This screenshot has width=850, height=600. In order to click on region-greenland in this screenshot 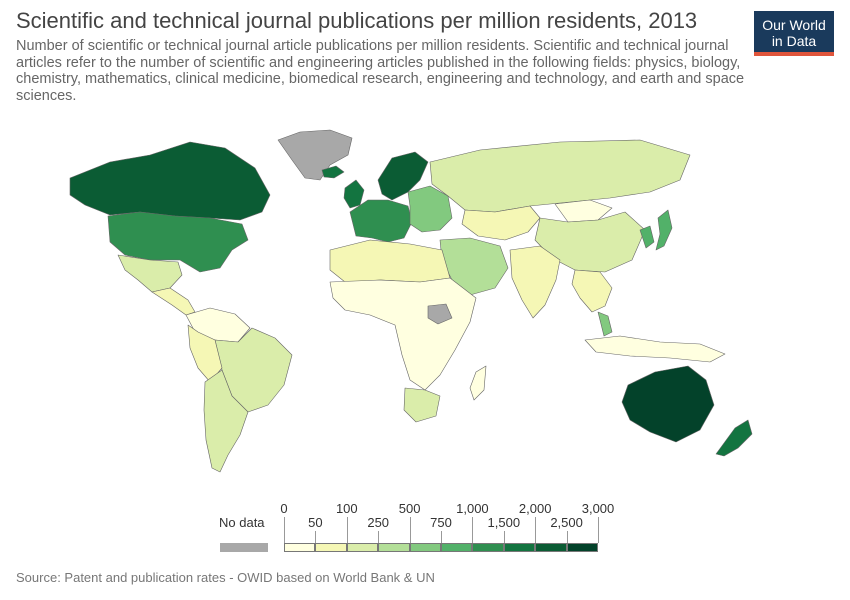, I will do `click(315, 155)`.